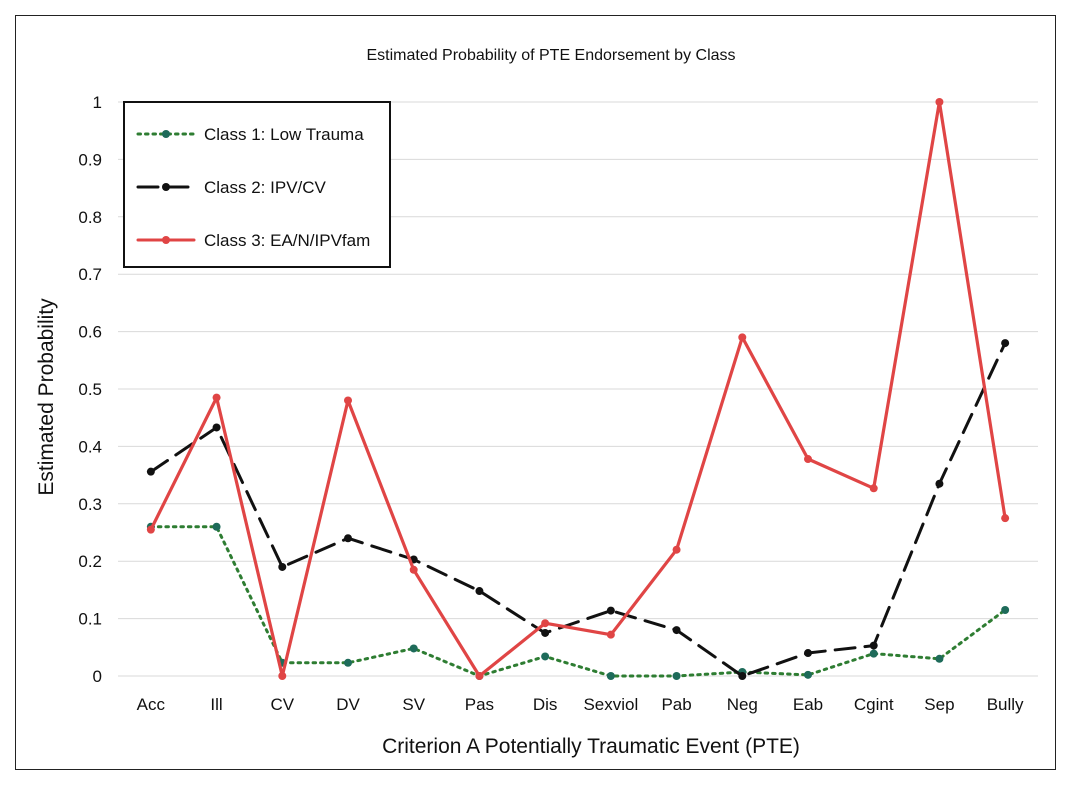  I want to click on y-tick-label: 0, so click(97, 676).